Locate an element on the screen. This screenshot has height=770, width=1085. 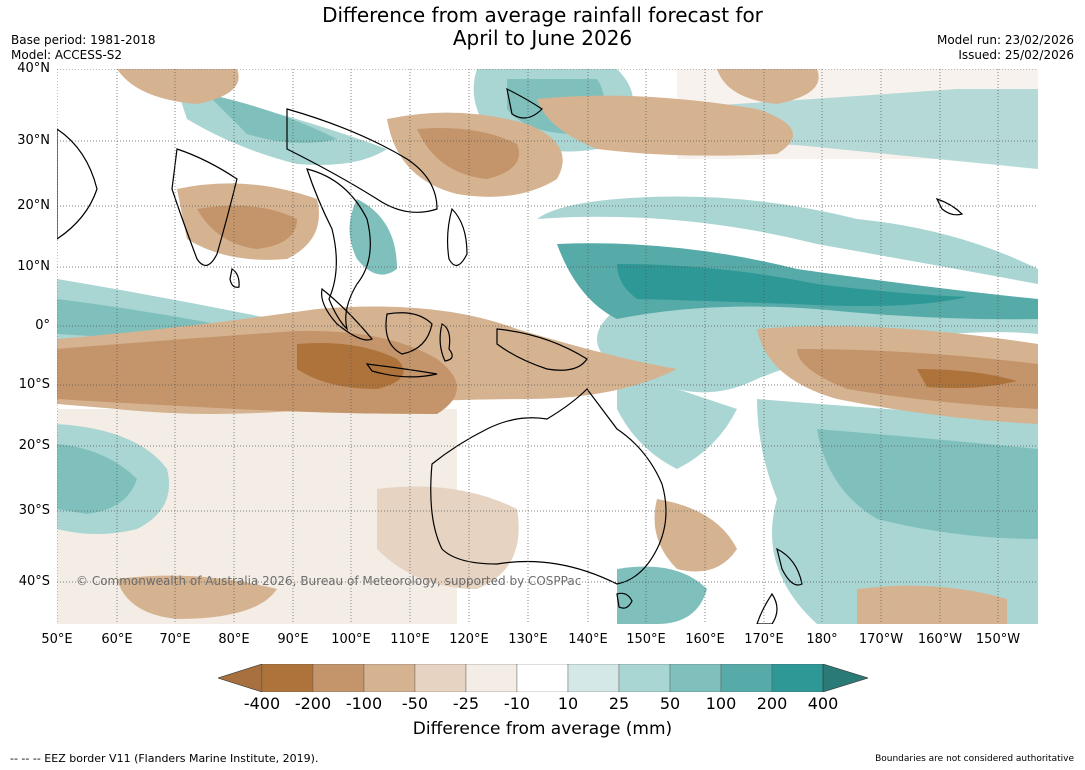
india-outline is located at coordinates (204, 207).